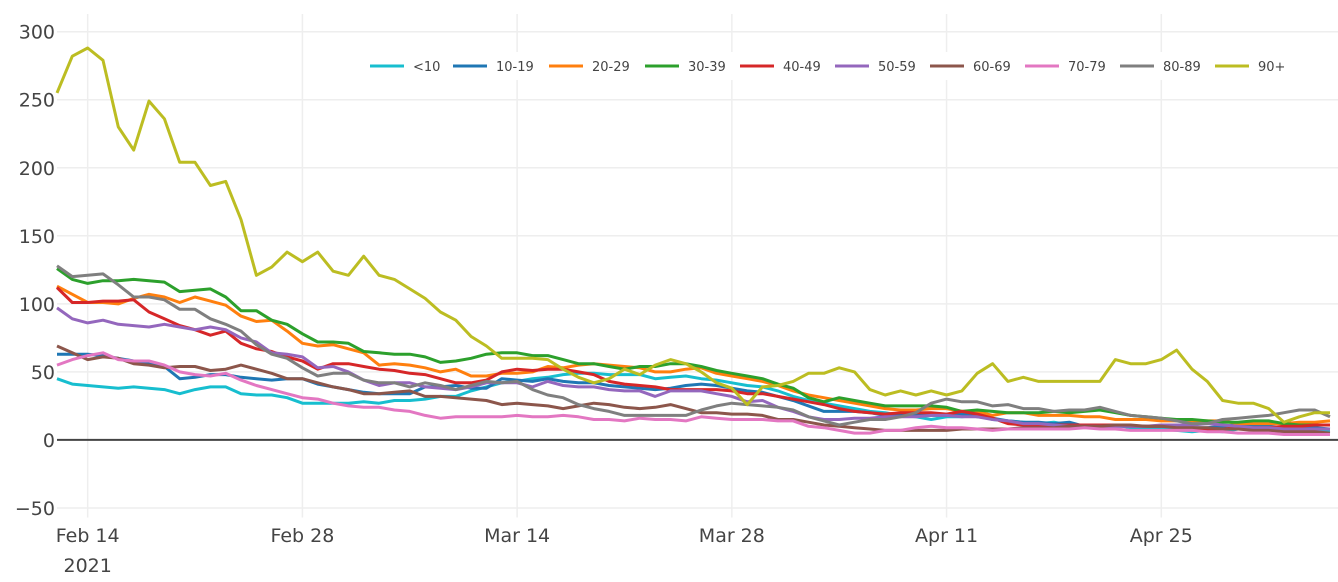 The image size is (1338, 582). What do you see at coordinates (685, 67) in the screenshot?
I see `legend-item: 30-39` at bounding box center [685, 67].